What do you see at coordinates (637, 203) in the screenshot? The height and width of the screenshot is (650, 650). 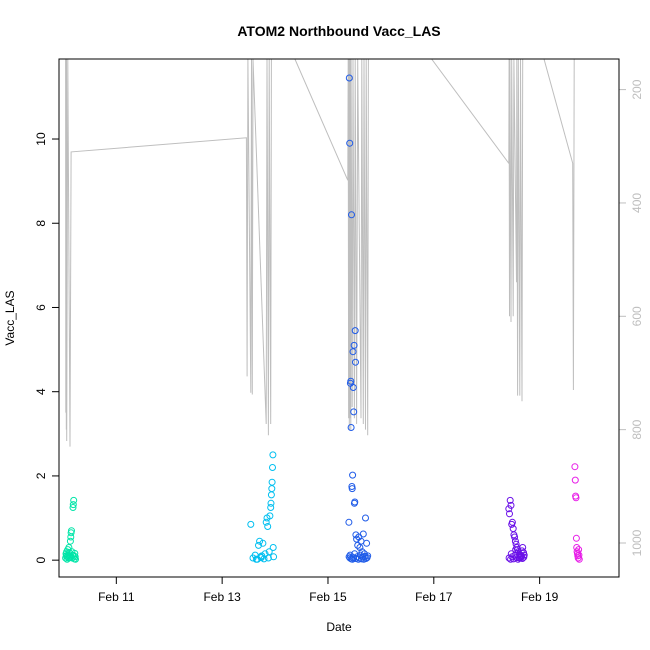 I see `y2-tick-label: 400` at bounding box center [637, 203].